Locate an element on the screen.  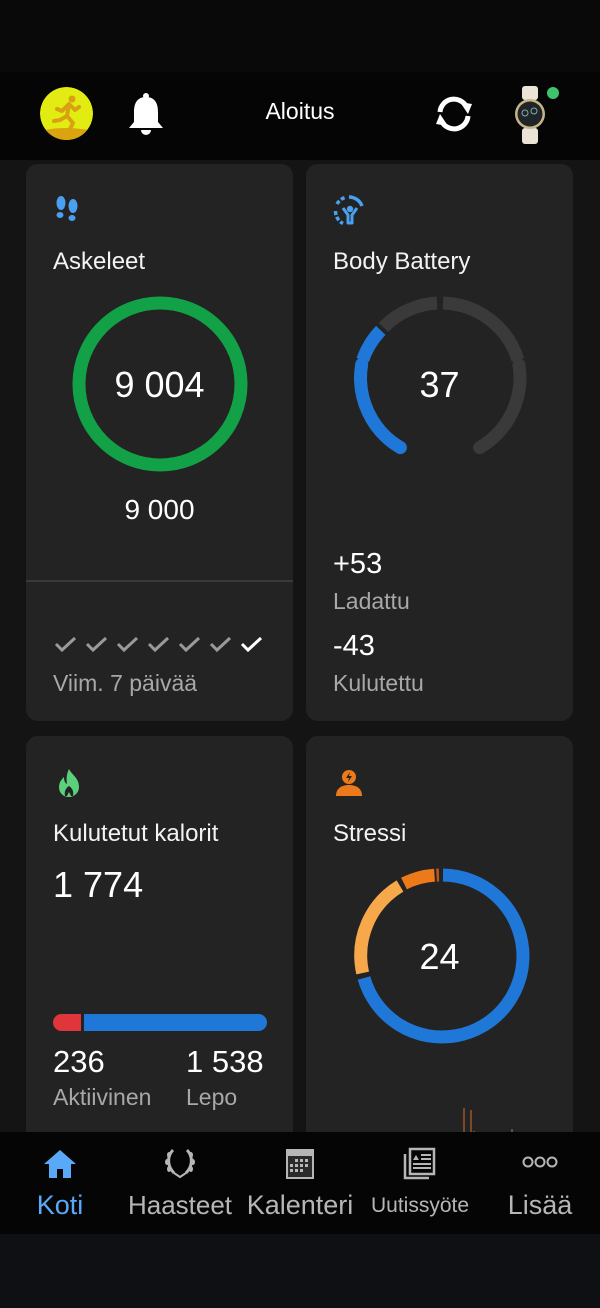
divider is located at coordinates (159, 581).